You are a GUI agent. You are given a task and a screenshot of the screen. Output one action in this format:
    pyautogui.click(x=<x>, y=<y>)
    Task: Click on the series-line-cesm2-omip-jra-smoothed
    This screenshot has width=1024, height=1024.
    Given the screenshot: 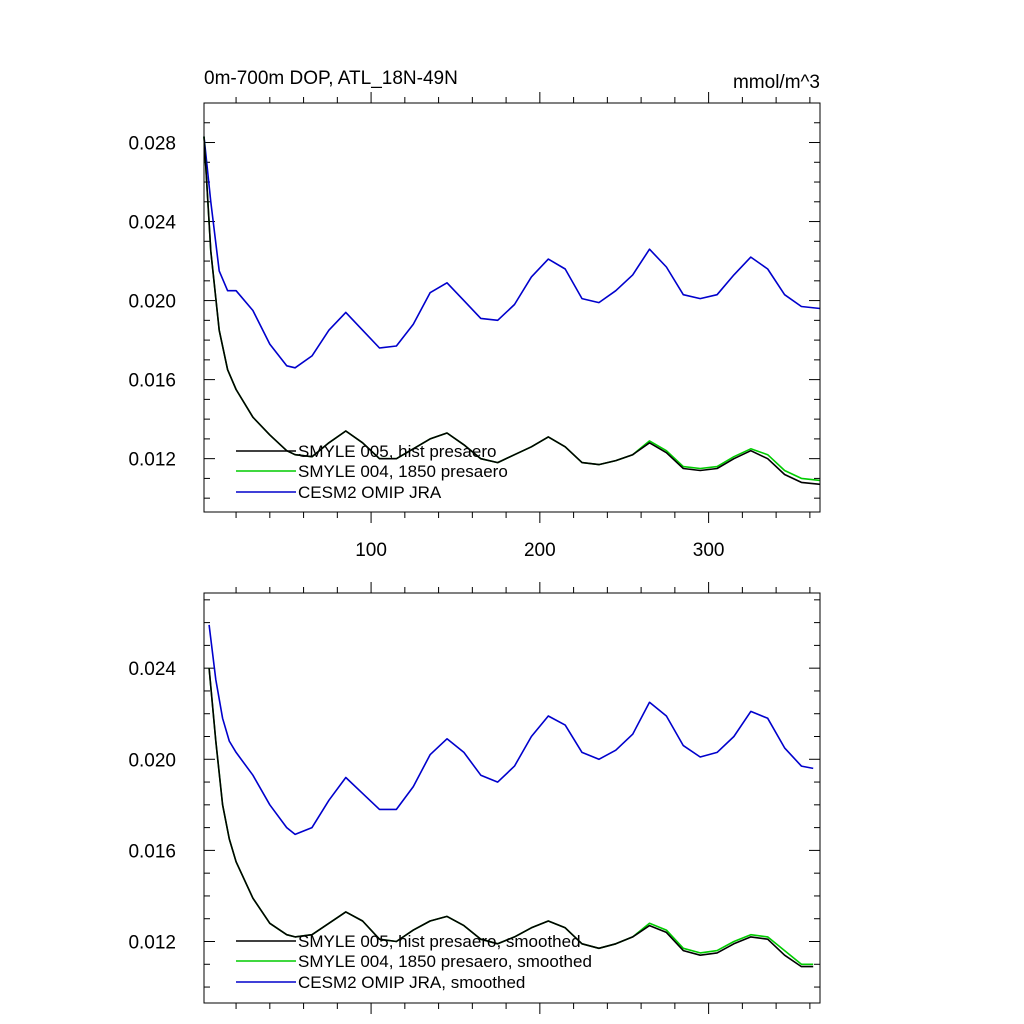 What is the action you would take?
    pyautogui.click(x=511, y=730)
    